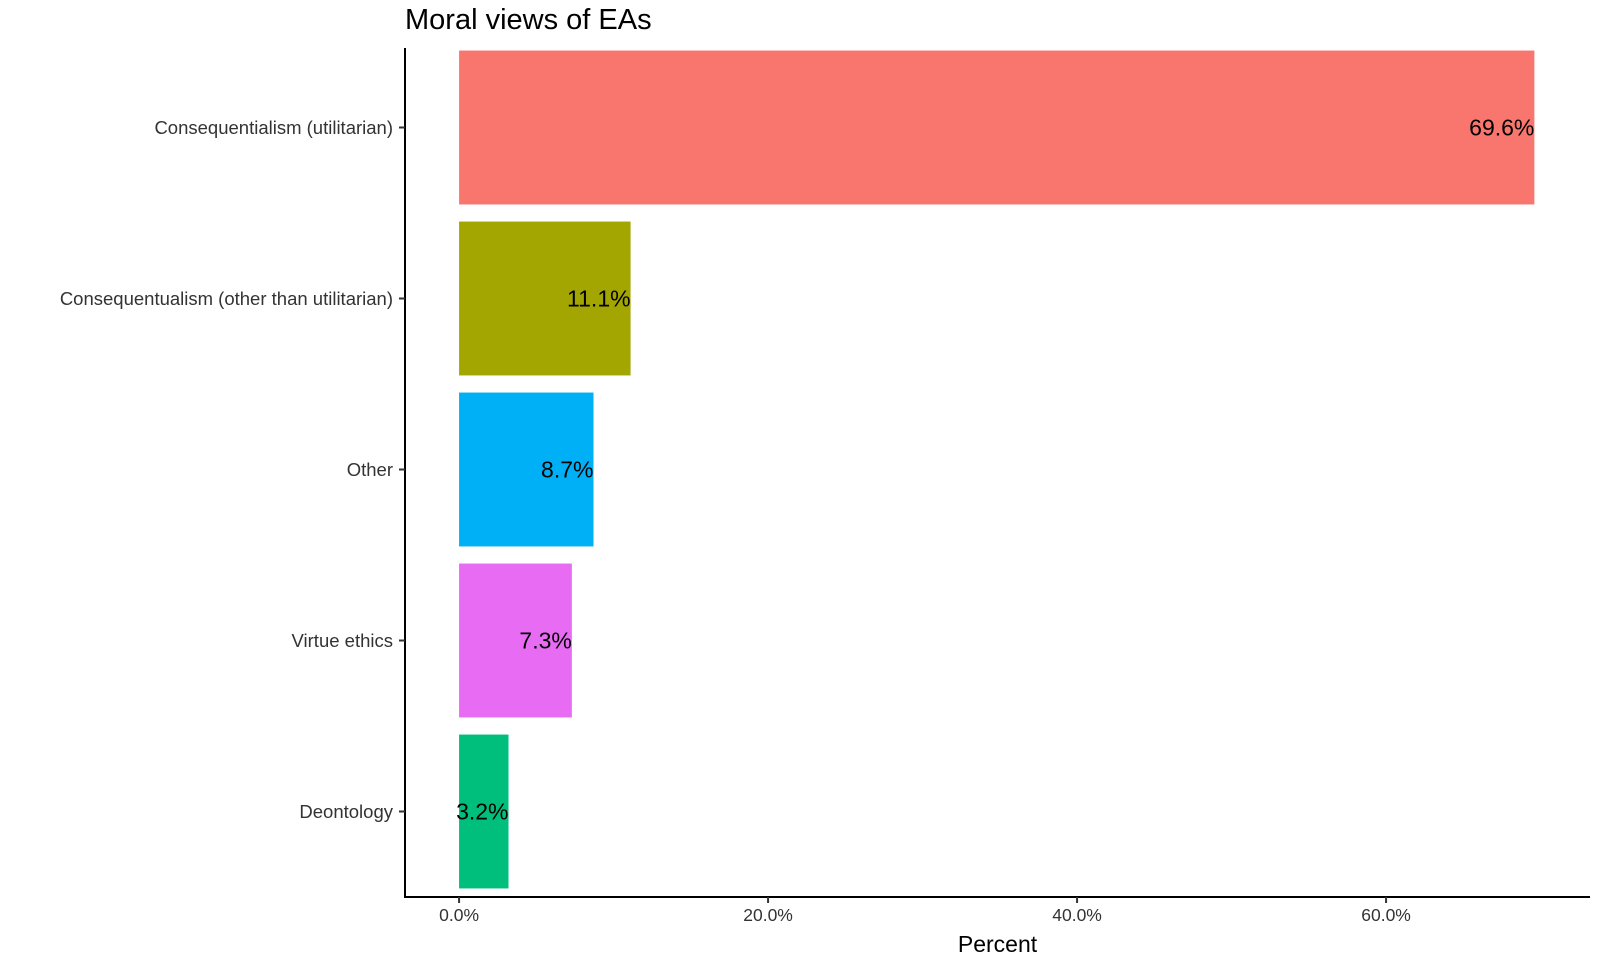 The width and height of the screenshot is (1600, 966). Describe the element at coordinates (1077, 915) in the screenshot. I see `x-tick-label-2: 40.0%` at that location.